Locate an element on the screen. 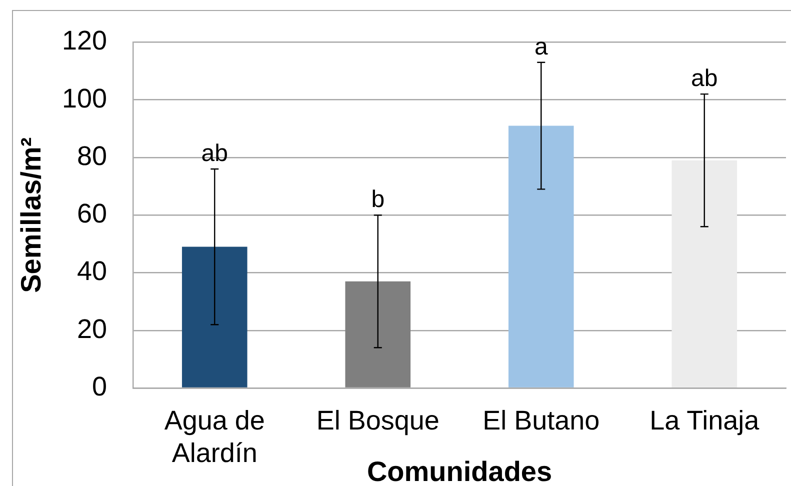 Image resolution: width=791 pixels, height=486 pixels. y-axis-title: Semillas/m² is located at coordinates (31, 215).